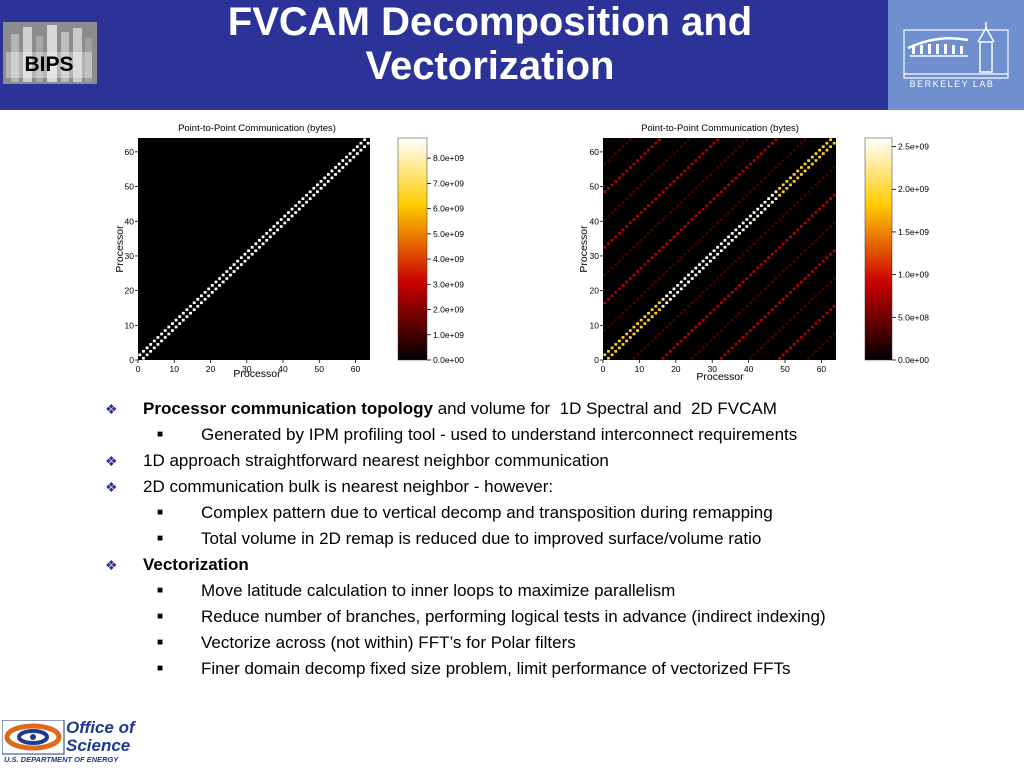  Describe the element at coordinates (878, 249) in the screenshot. I see `chart-2-colorbar` at that location.